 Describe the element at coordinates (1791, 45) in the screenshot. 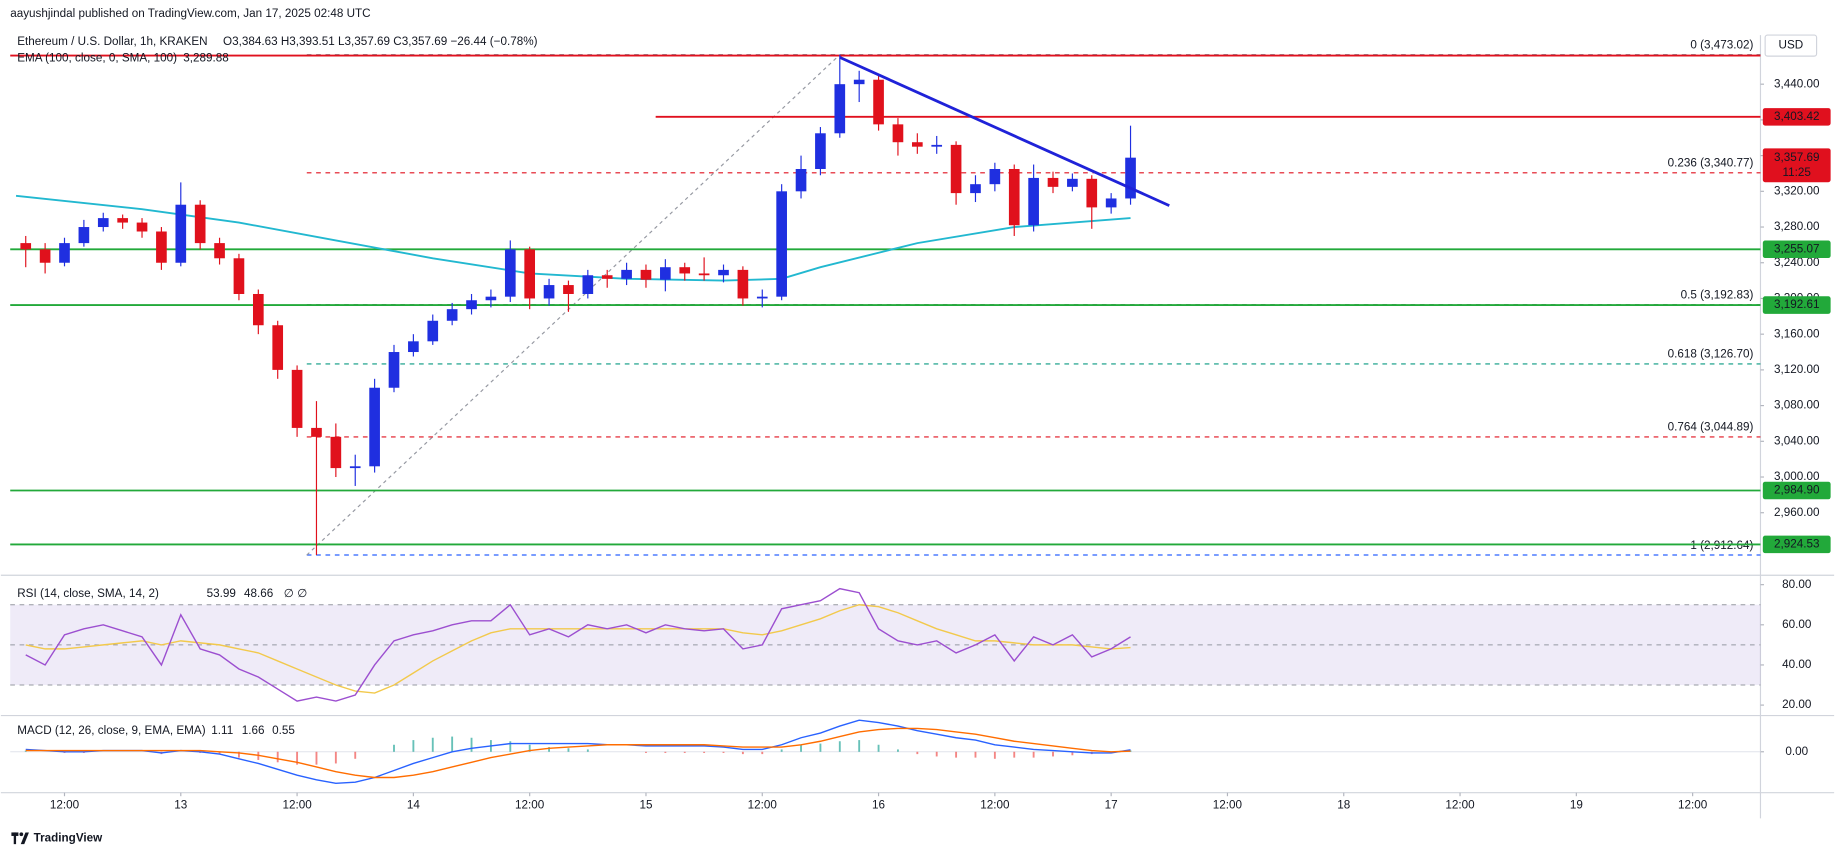

I see `currency-label: USD` at that location.